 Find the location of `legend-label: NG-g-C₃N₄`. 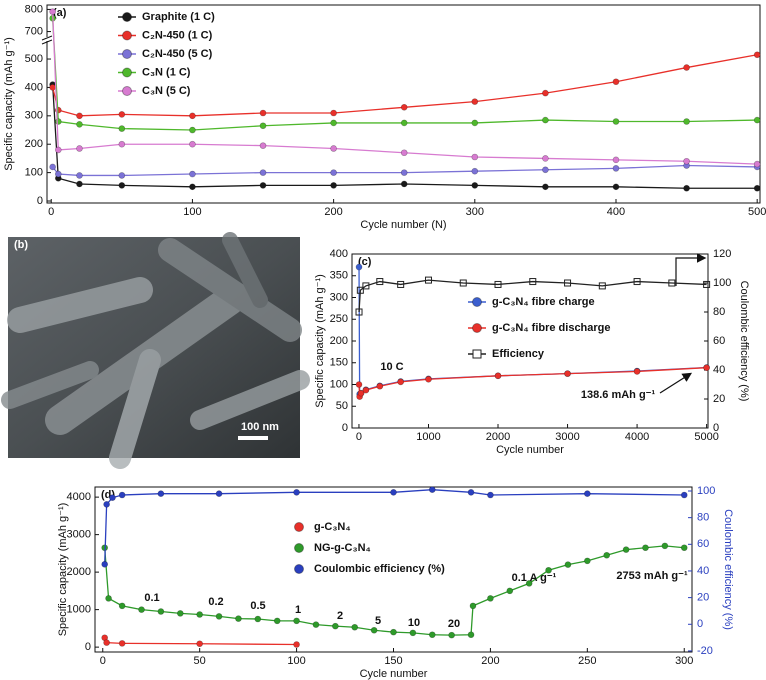

legend-label: NG-g-C₃N₄ is located at coordinates (342, 548).